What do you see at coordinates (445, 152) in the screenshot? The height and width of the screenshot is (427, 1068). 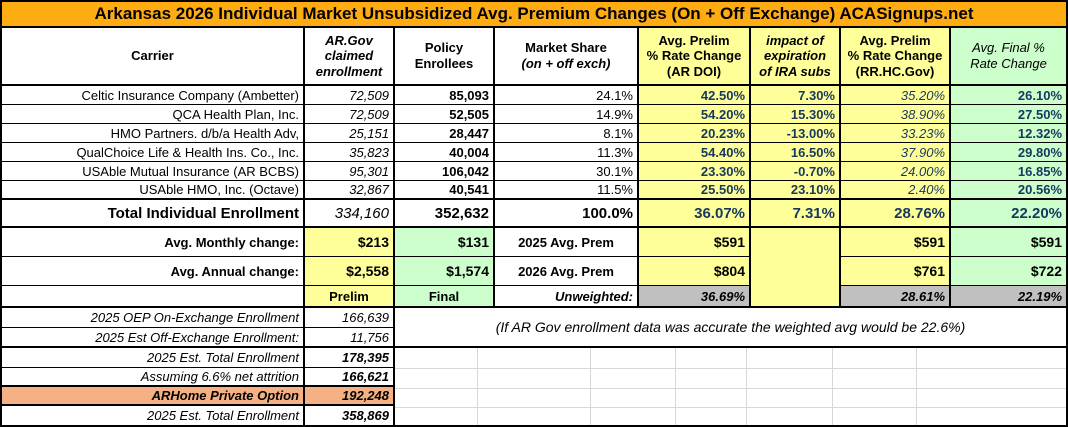 I see `policy-enrollees-cell: 40,004` at bounding box center [445, 152].